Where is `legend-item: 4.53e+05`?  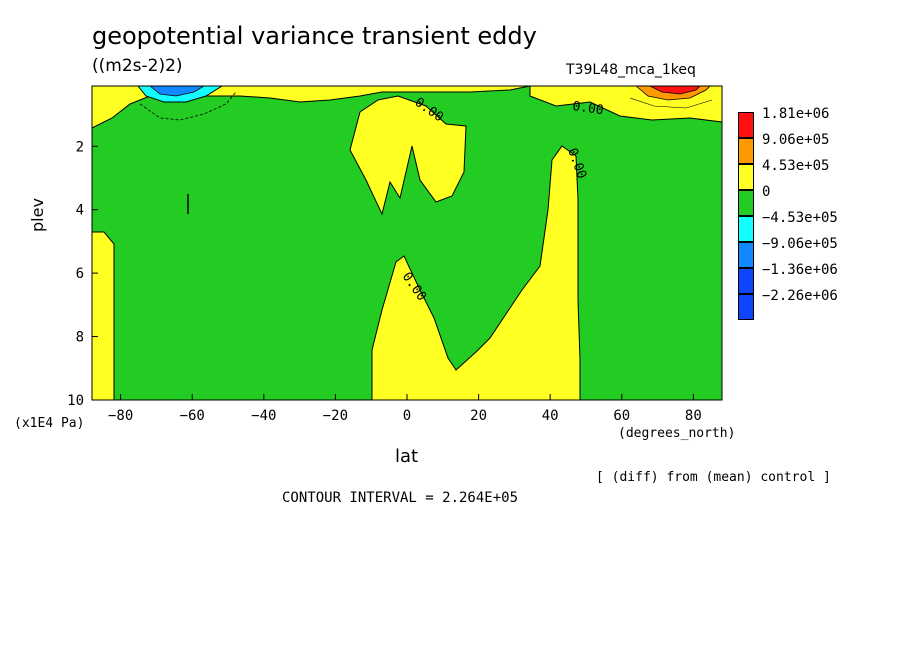 legend-item: 4.53e+05 is located at coordinates (803, 174).